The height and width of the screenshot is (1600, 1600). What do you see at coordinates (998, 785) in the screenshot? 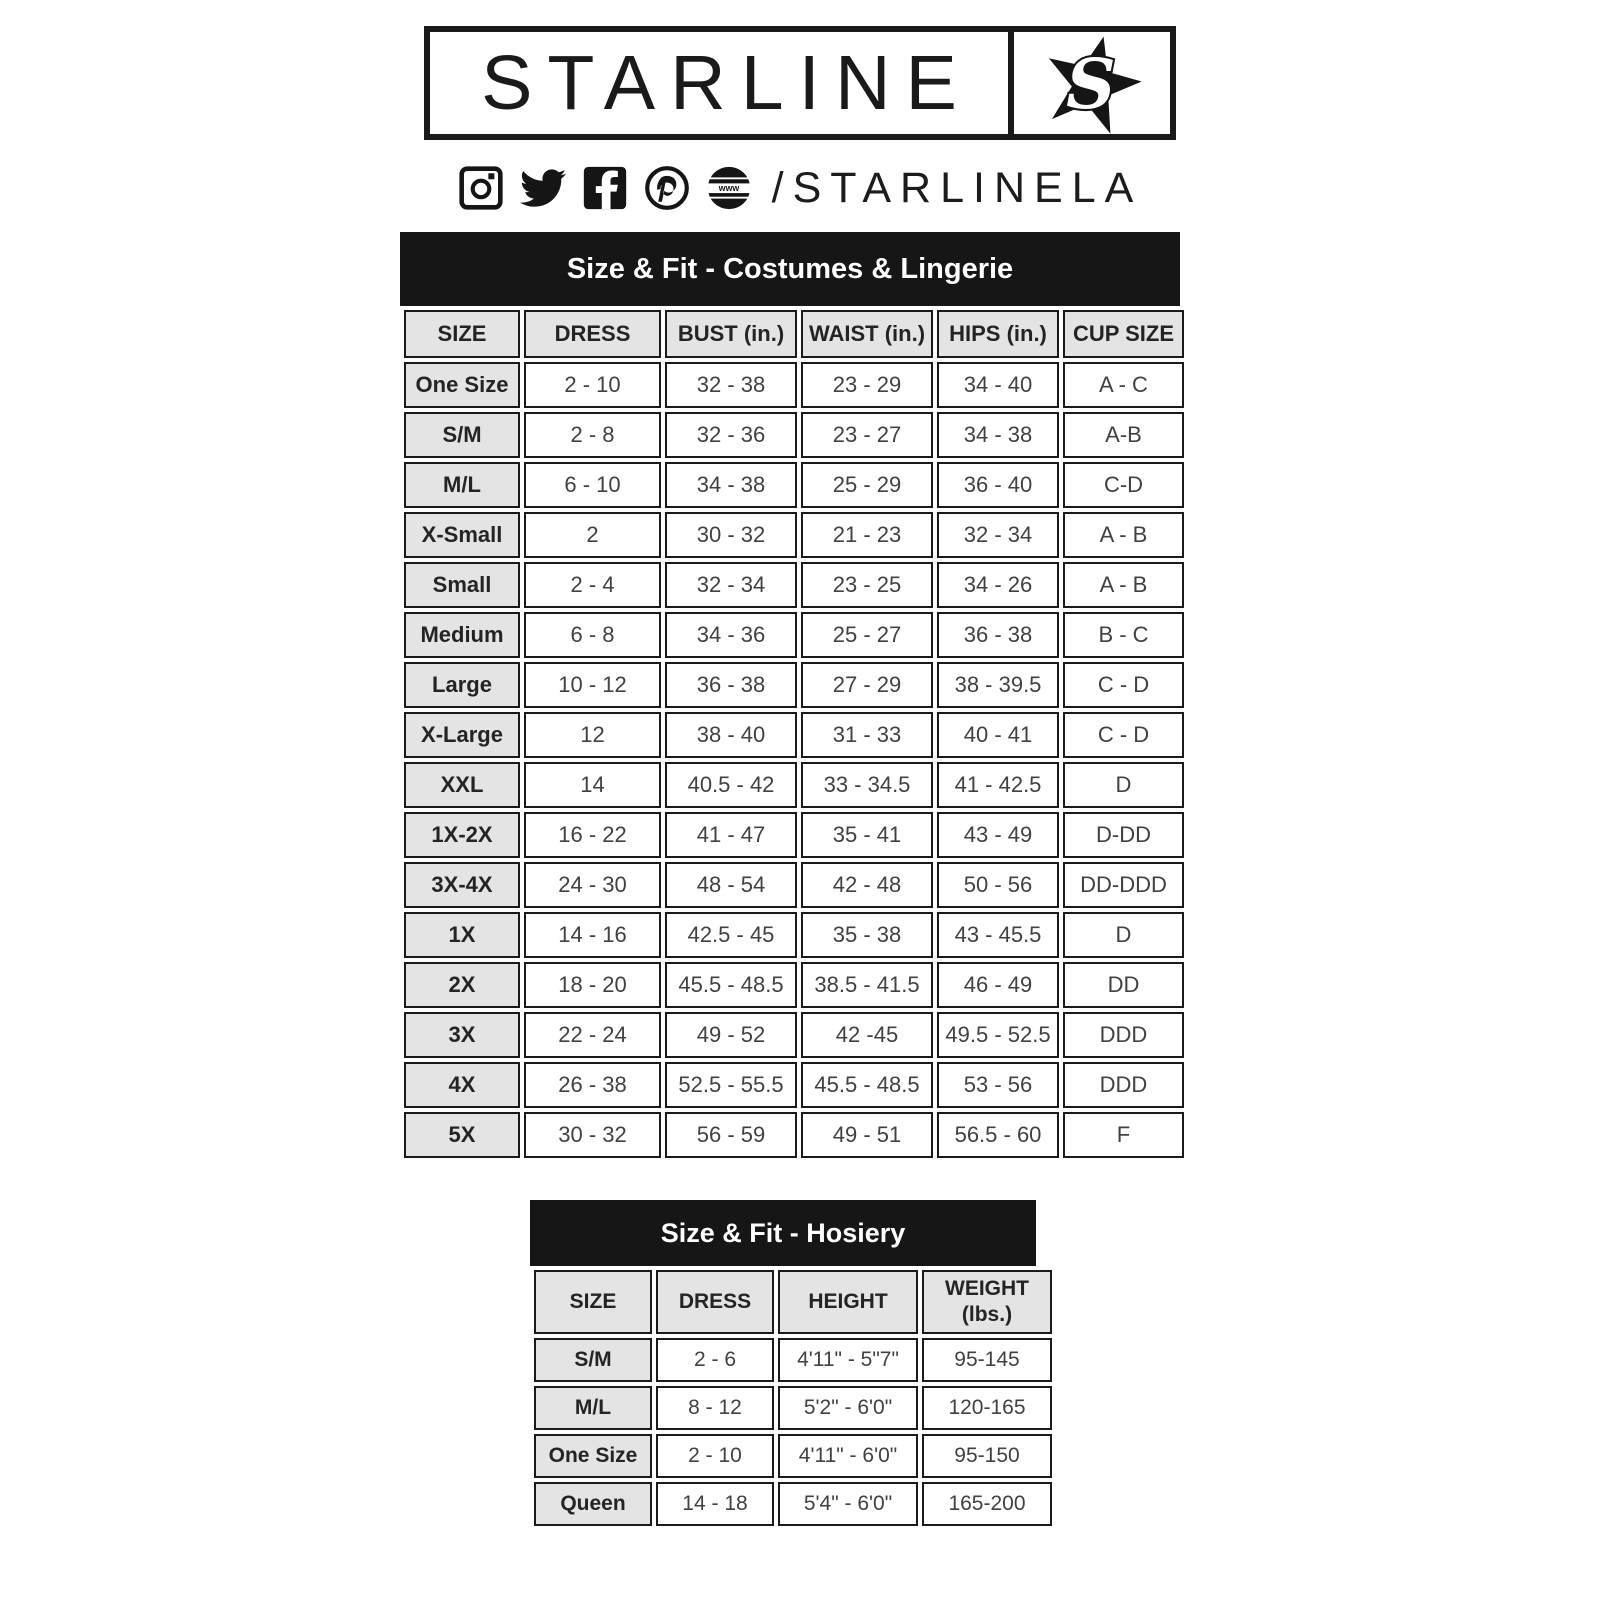
I see `value-cell: 41 - 42.5` at bounding box center [998, 785].